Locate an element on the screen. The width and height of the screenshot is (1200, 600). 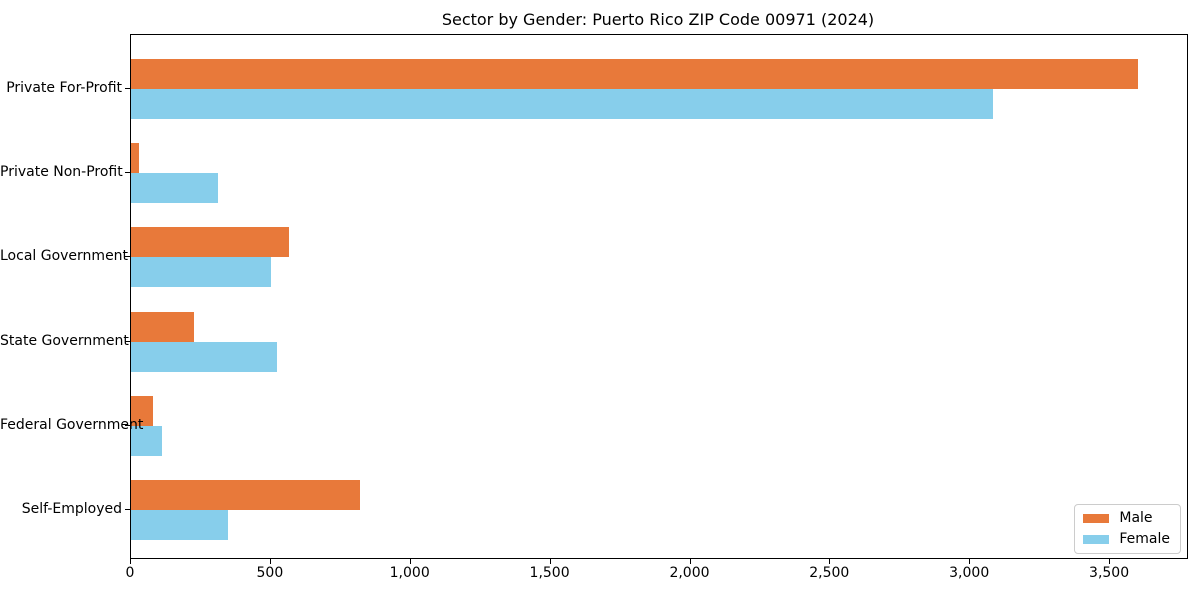
x-tick-label-500: 500 is located at coordinates (270, 573).